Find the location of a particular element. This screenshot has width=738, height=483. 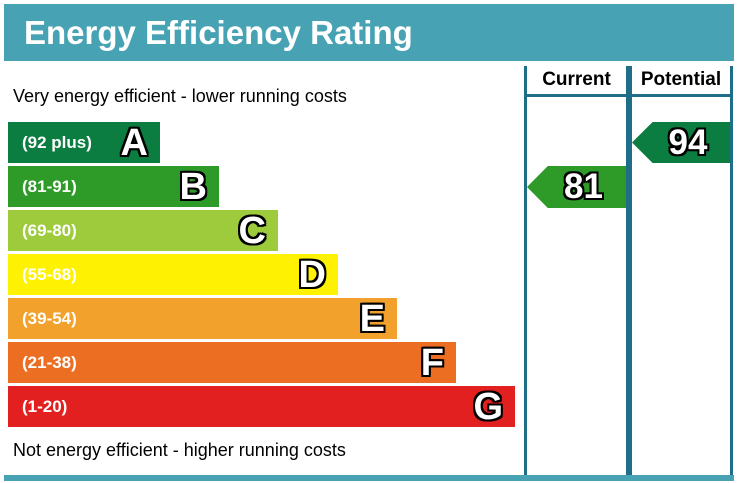

band-c-bar: (69-80) C is located at coordinates (143, 230).